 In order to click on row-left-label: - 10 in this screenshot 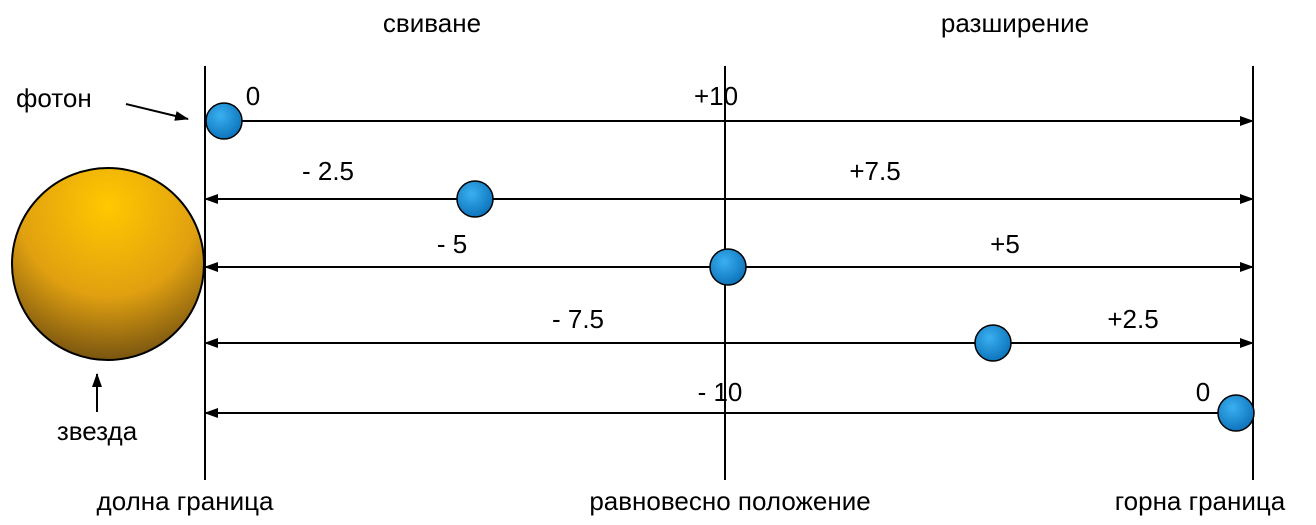, I will do `click(720, 392)`.